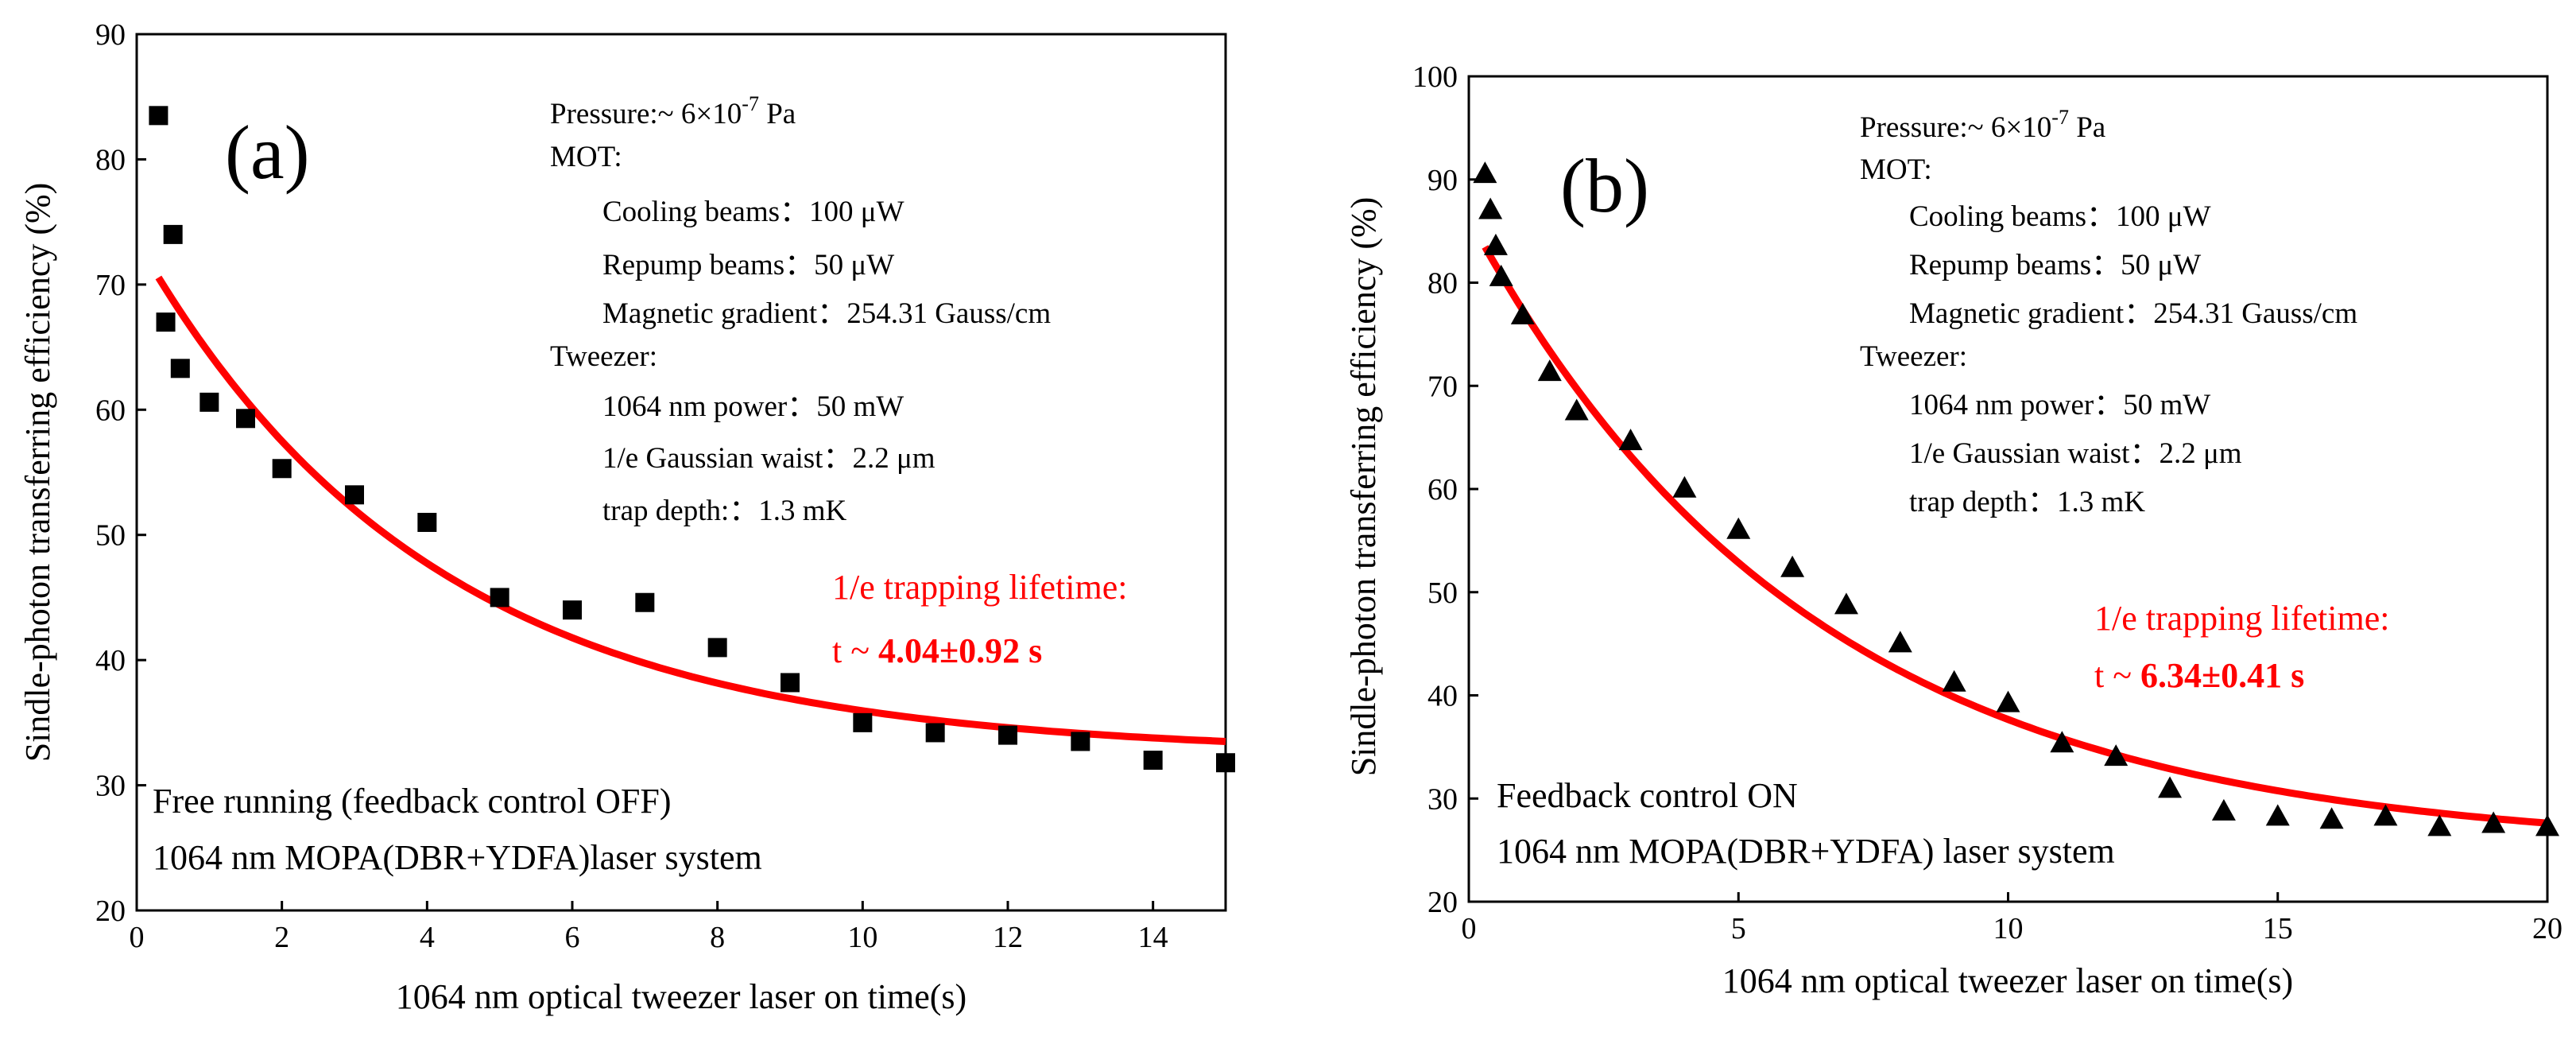  What do you see at coordinates (2055, 265) in the screenshot?
I see `repump-line-b: Repump beams：50 μW` at bounding box center [2055, 265].